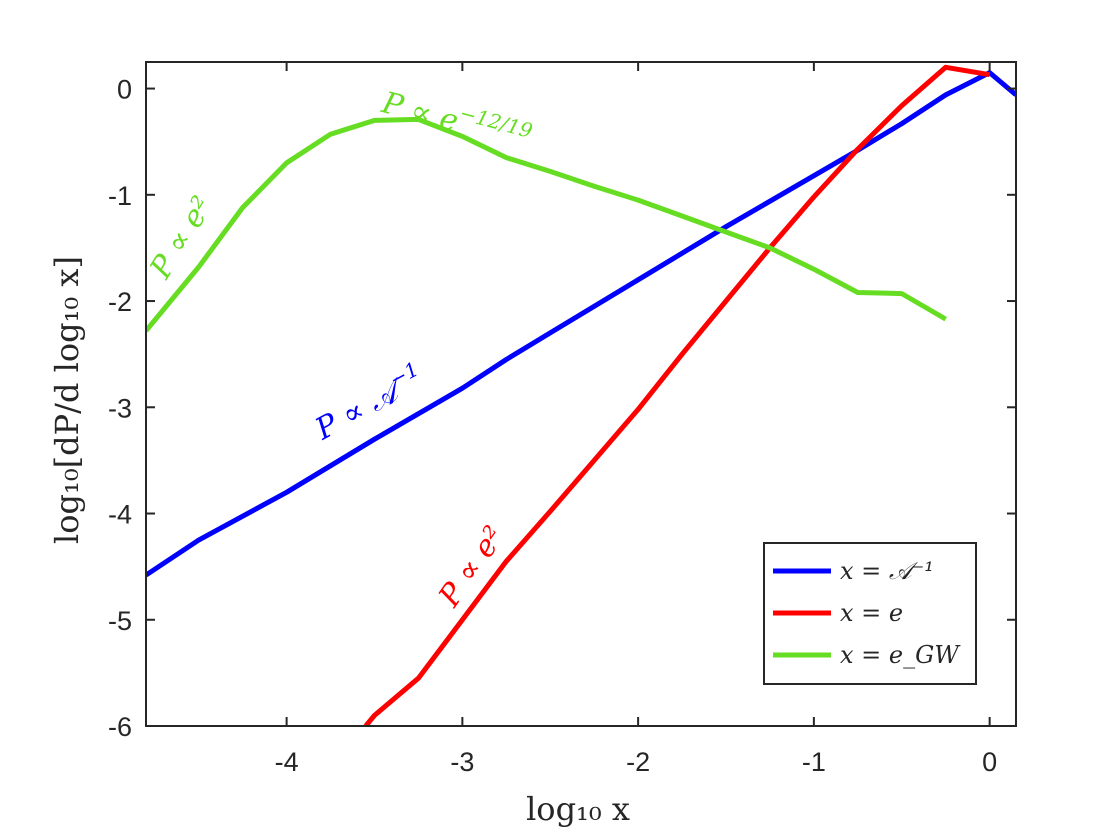 This screenshot has width=1120, height=840. I want to click on legend-label-3: x = e_GW, so click(900, 655).